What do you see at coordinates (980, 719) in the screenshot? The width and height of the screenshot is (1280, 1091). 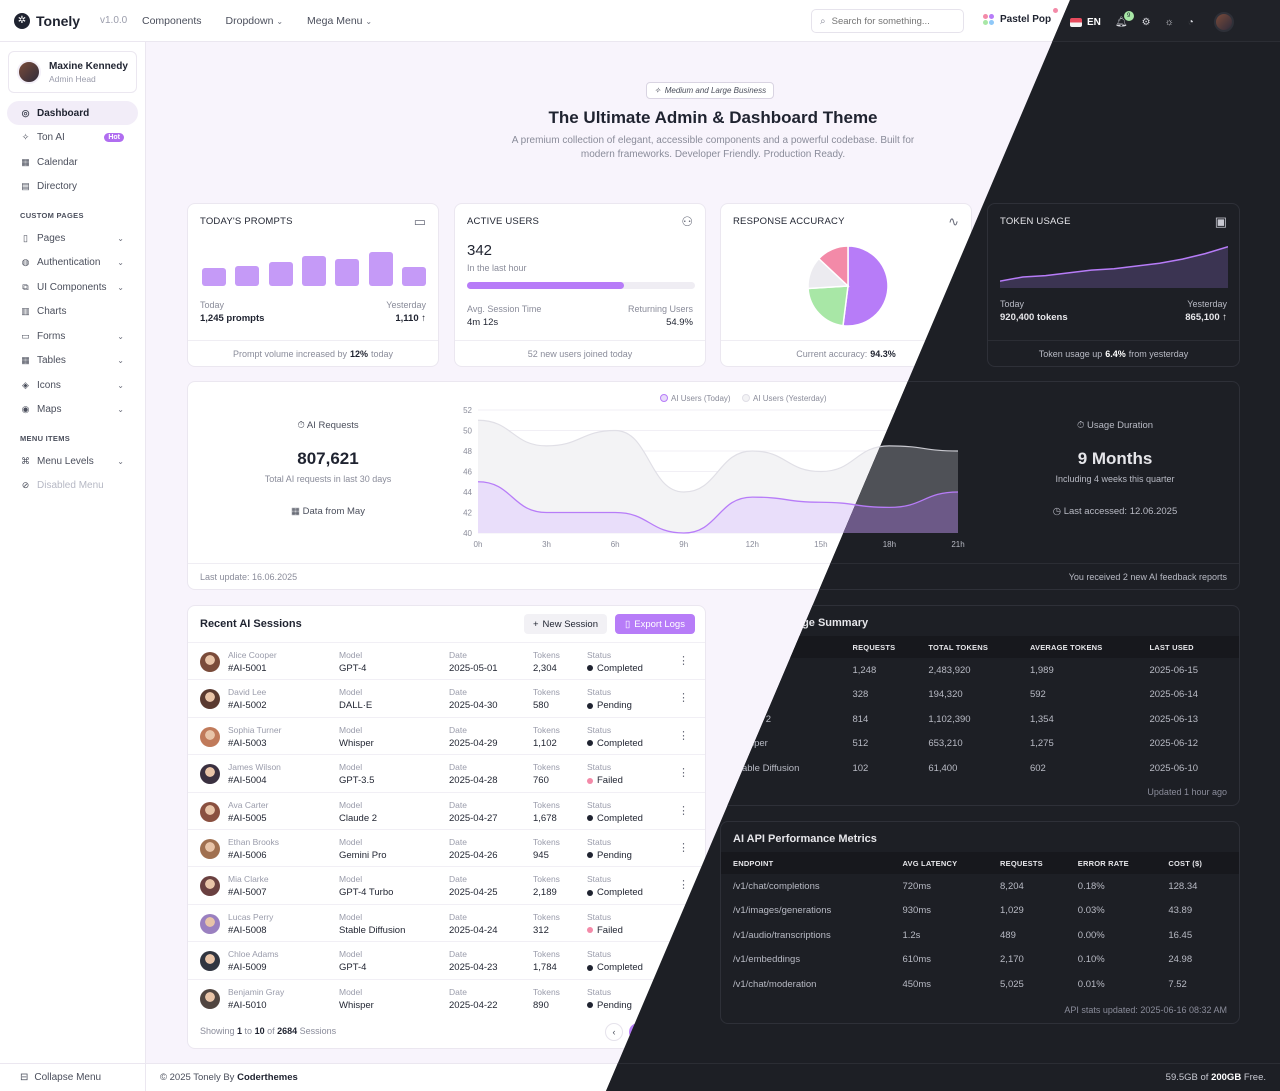 I see `table-row: Claude 2 814 1,102,390 1,354 2025-06-13` at bounding box center [980, 719].